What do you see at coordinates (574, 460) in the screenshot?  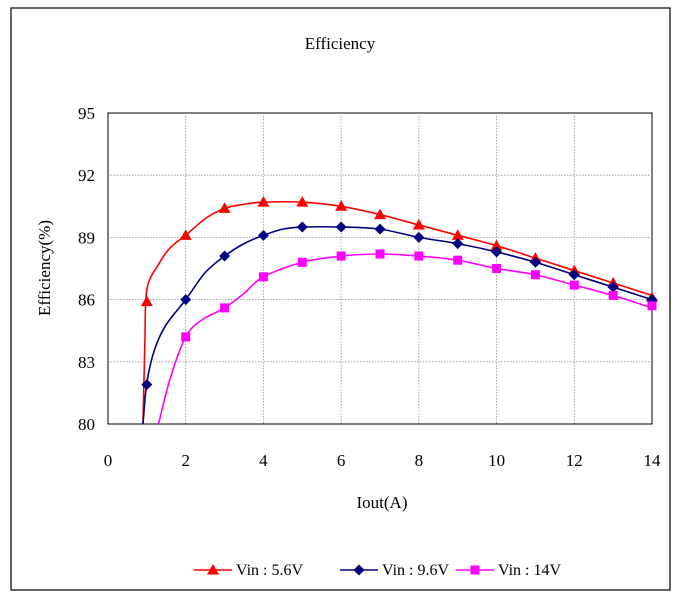 I see `x-tick-label: 12` at bounding box center [574, 460].